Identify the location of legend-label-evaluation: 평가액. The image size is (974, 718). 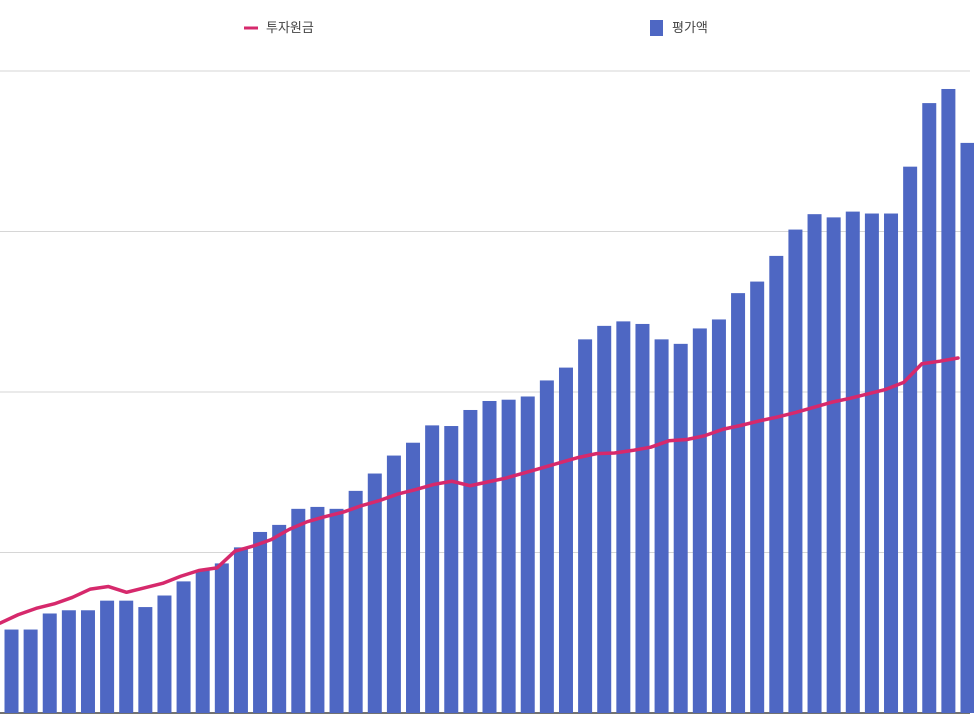
(690, 28).